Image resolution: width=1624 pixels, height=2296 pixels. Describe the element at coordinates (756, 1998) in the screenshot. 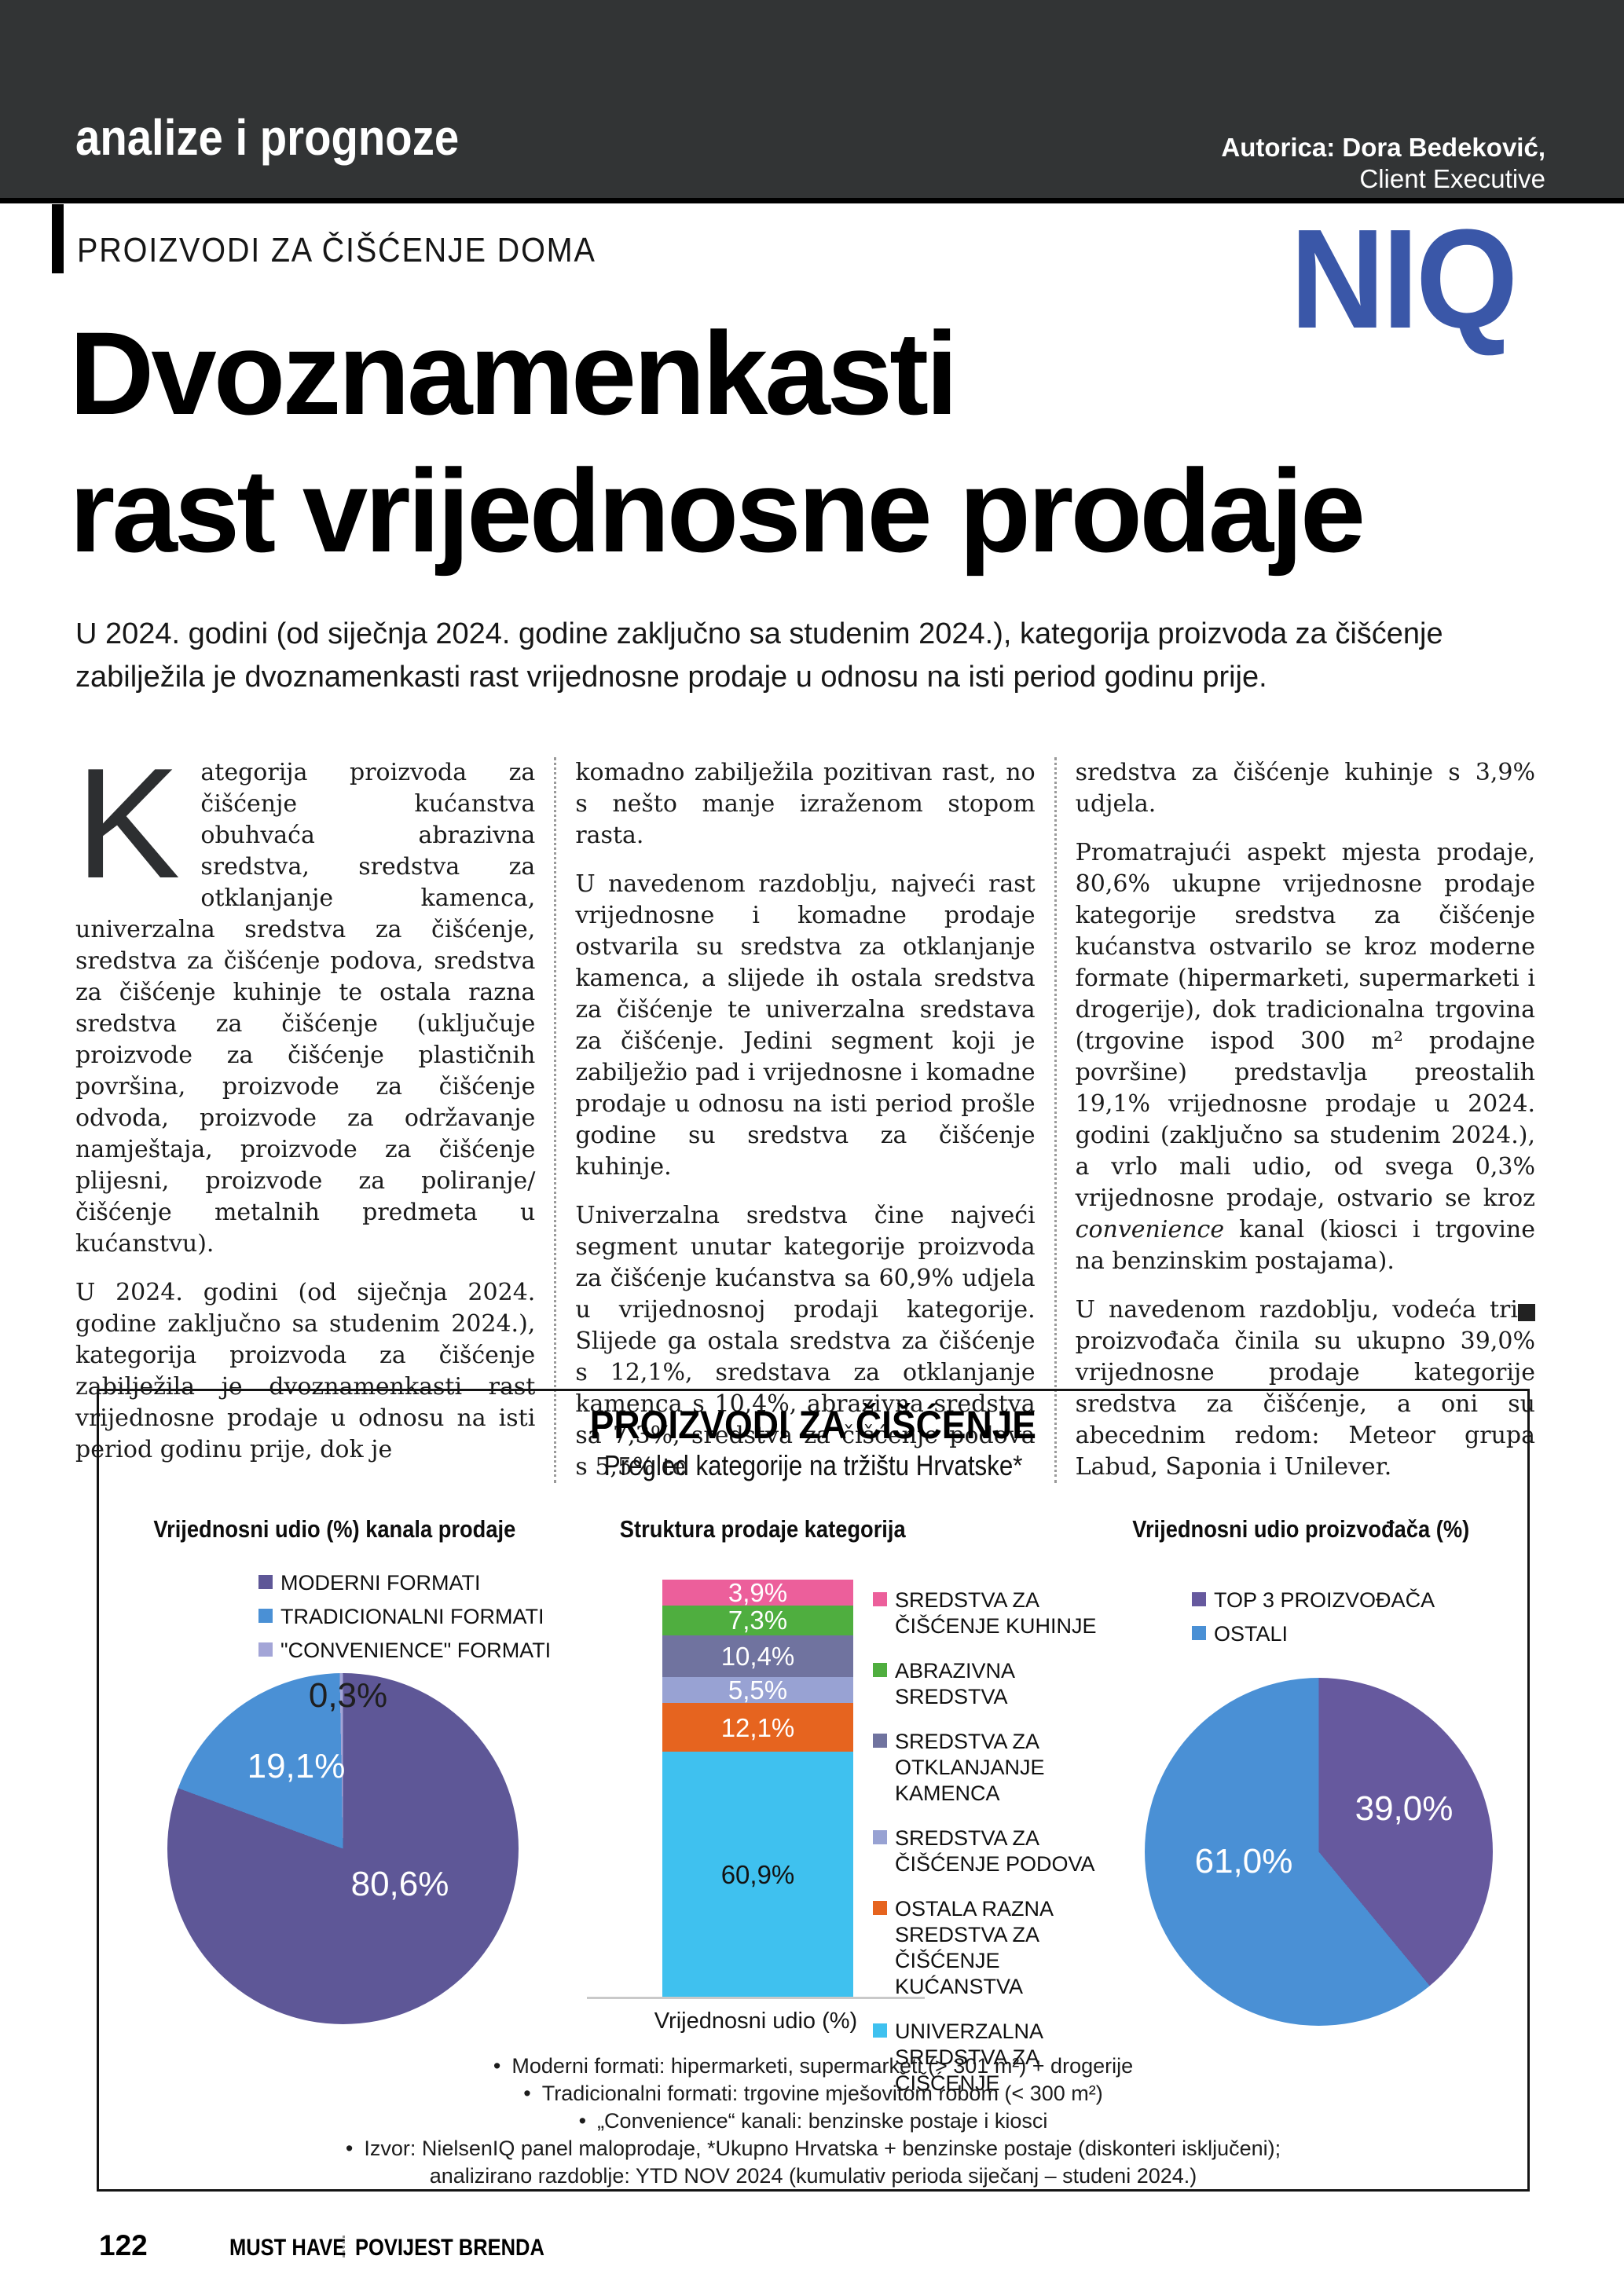

I see `bar-axis-line` at that location.